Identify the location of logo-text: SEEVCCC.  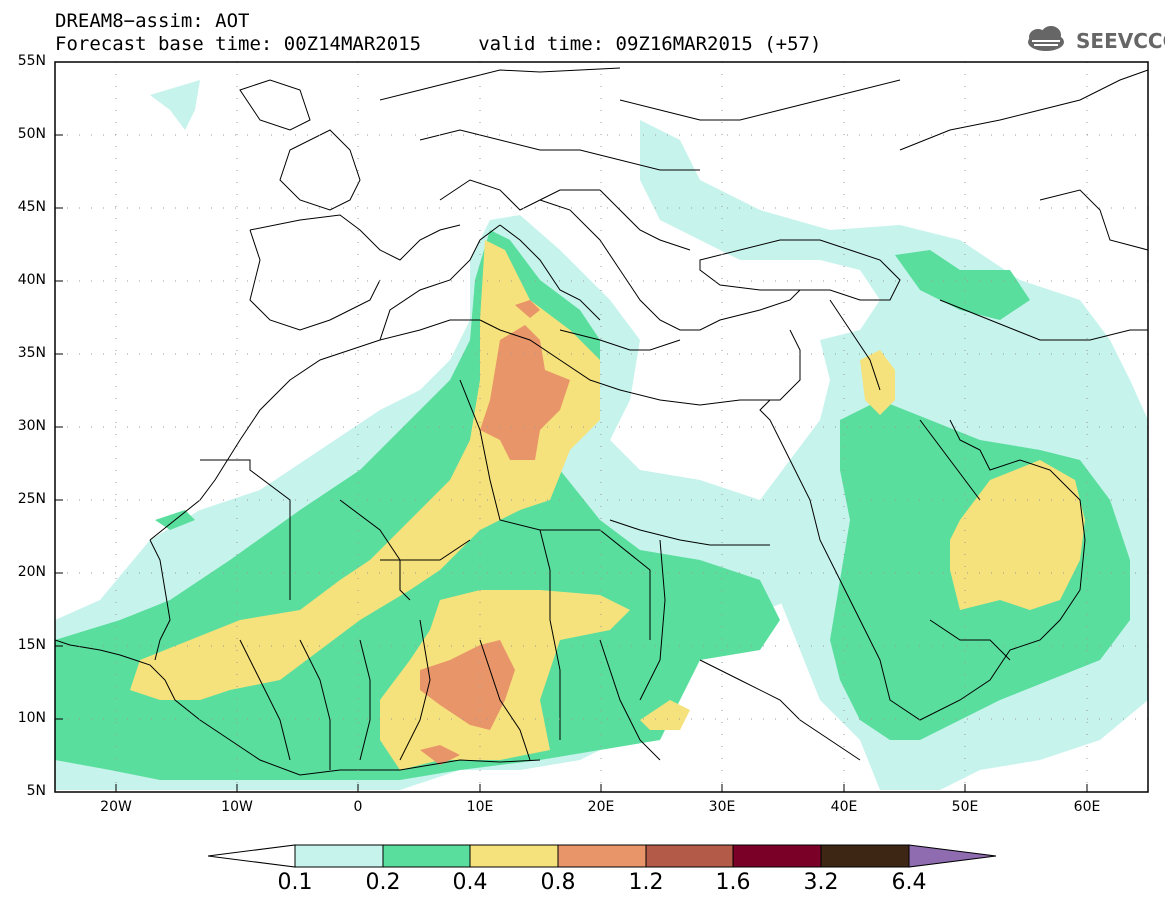
(1120, 41).